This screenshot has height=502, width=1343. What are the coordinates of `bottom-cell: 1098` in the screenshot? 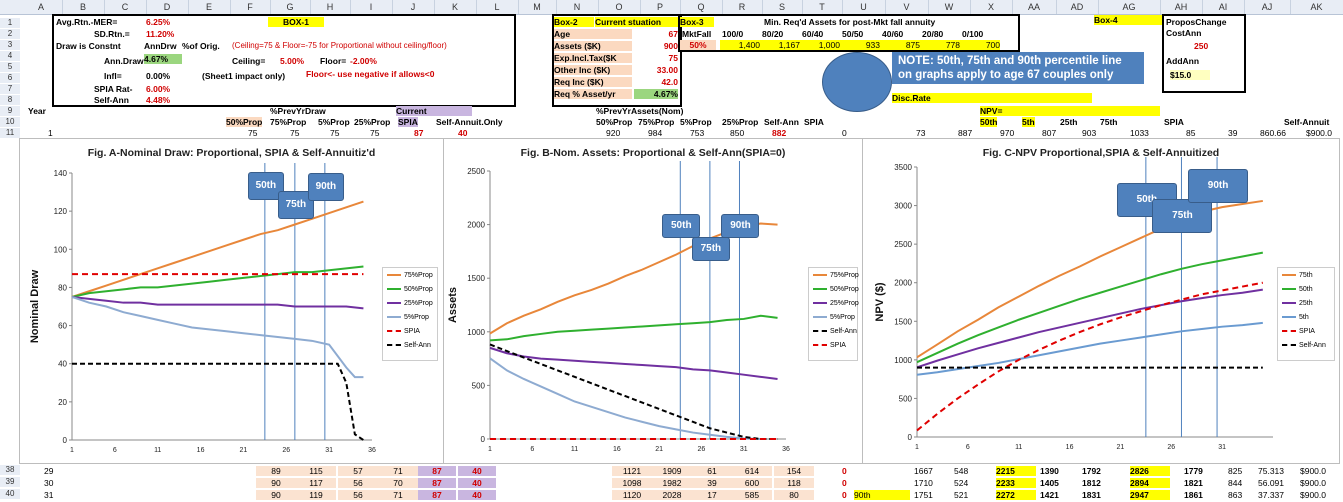 It's located at (632, 483).